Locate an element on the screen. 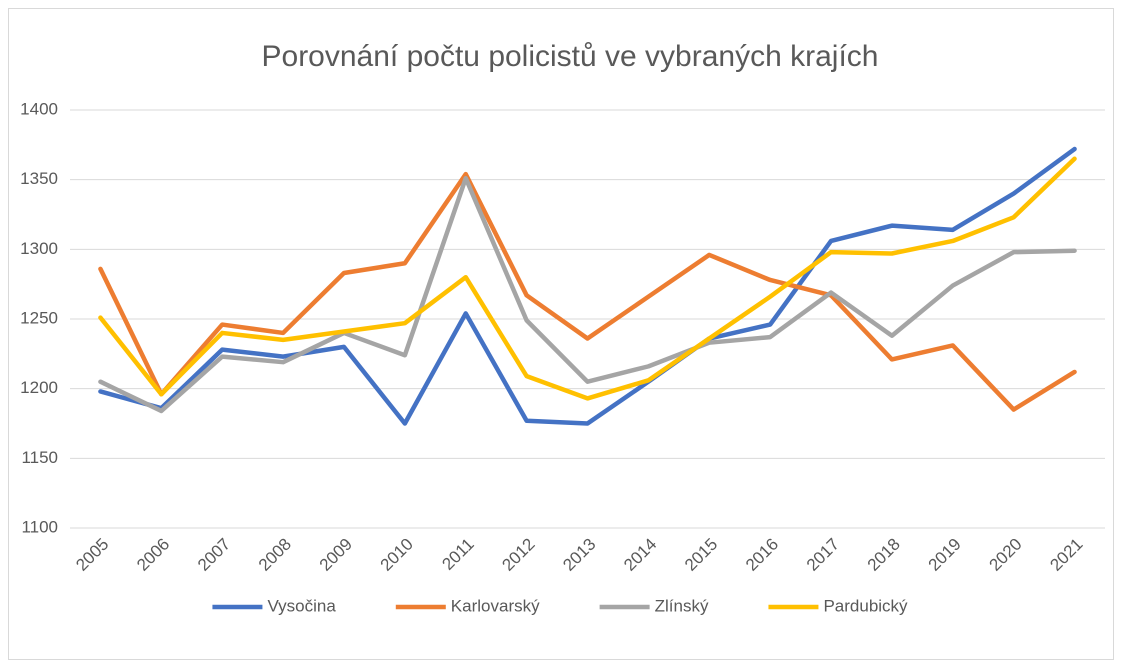 The width and height of the screenshot is (1122, 668). y-tick-label: 1250 is located at coordinates (39, 317).